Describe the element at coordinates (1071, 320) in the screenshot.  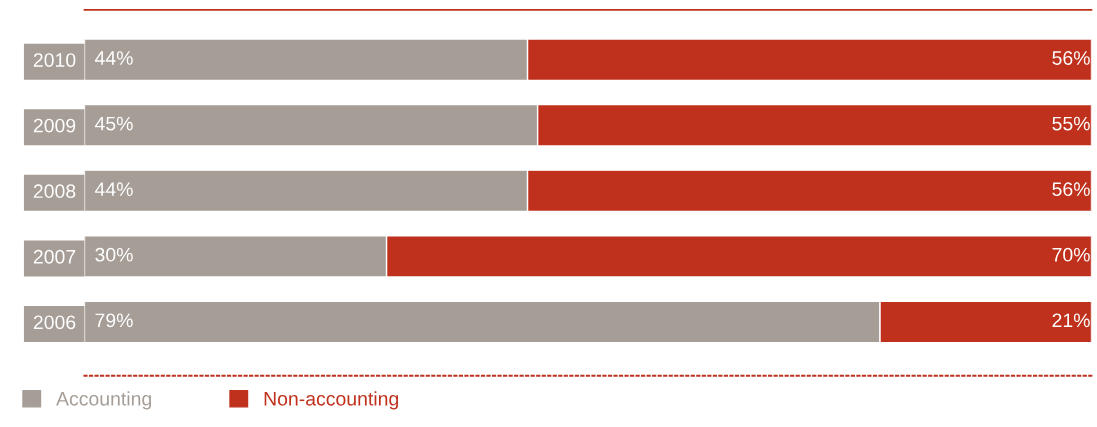
I see `data-label: 21%` at that location.